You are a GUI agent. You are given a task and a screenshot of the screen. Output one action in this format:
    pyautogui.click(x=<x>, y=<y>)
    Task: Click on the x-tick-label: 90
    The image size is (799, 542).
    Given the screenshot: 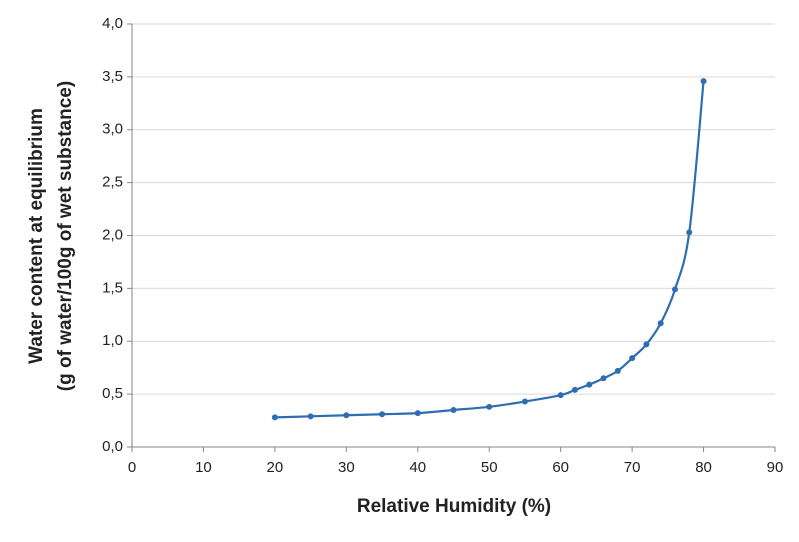 What is the action you would take?
    pyautogui.click(x=775, y=467)
    